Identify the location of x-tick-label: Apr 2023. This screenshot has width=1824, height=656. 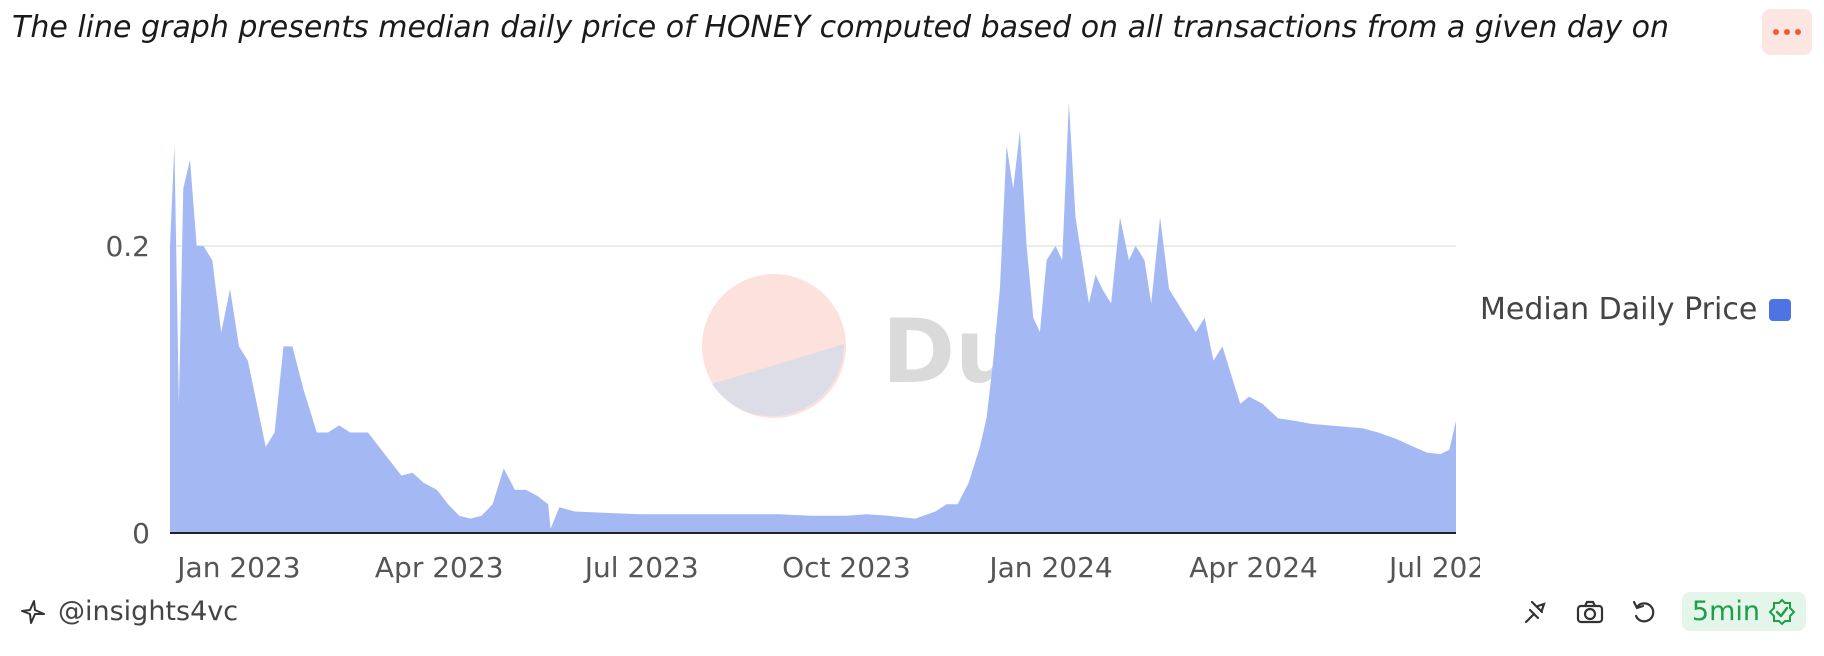
(439, 567).